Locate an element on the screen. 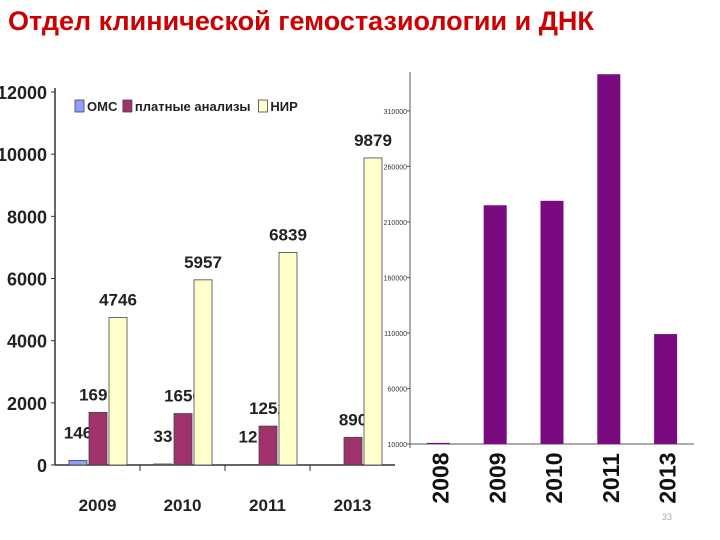 This screenshot has height=540, width=720. left-data-label: 12 is located at coordinates (248, 437).